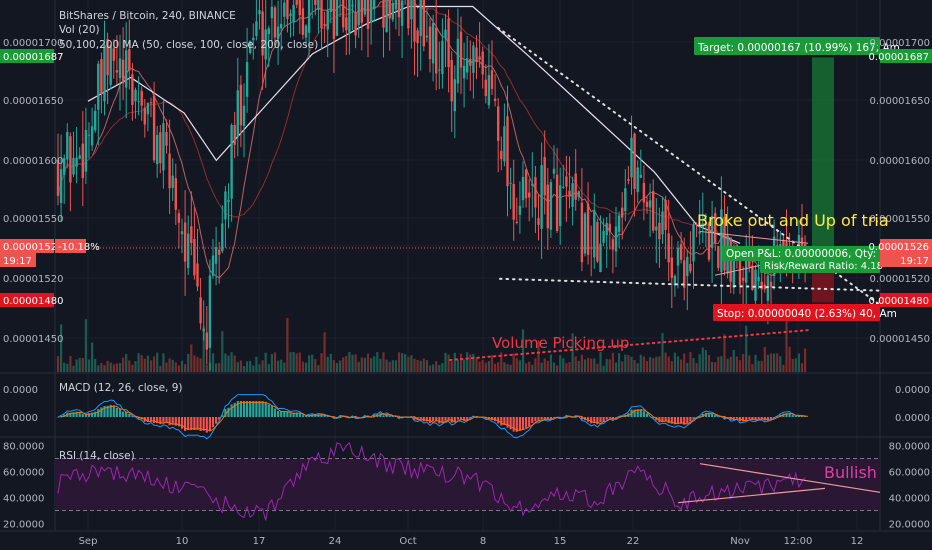 The image size is (932, 550). What do you see at coordinates (33, 339) in the screenshot?
I see `left-price-tick: 0.00001450` at bounding box center [33, 339].